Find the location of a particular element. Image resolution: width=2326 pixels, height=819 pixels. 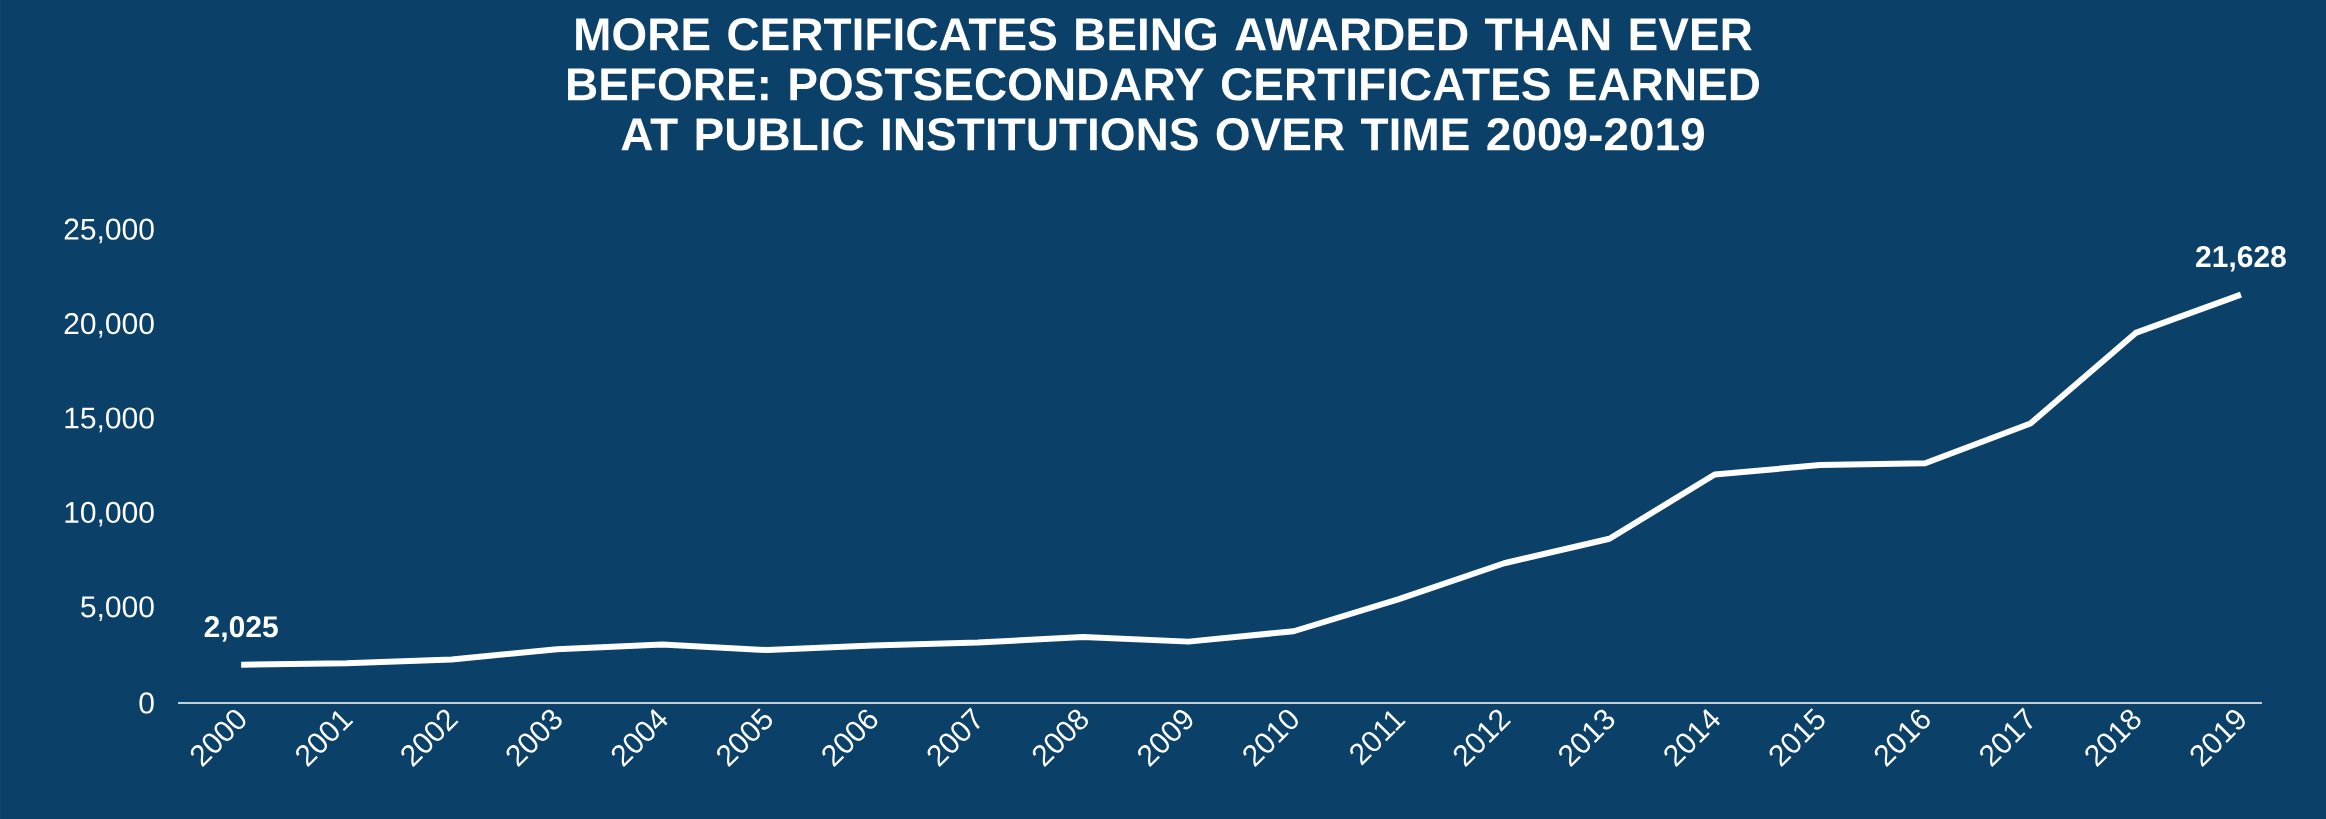

y-tick-label: 15,000 is located at coordinates (109, 420).